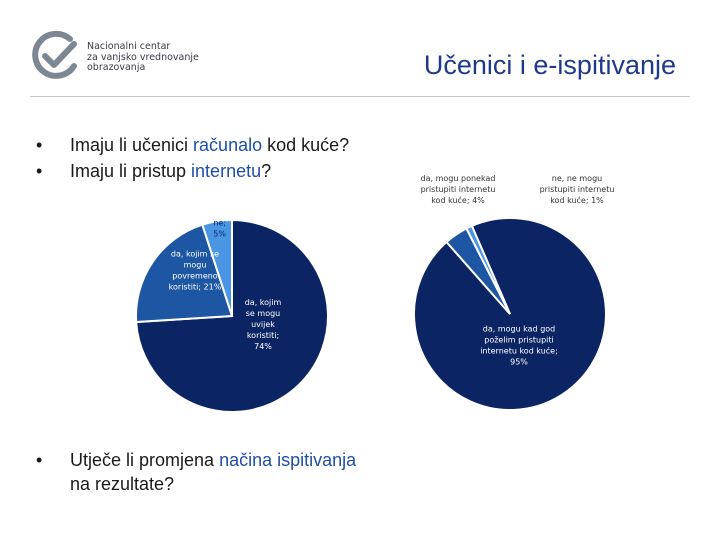  What do you see at coordinates (228, 145) in the screenshot?
I see `bullet-highlight: računalo` at bounding box center [228, 145].